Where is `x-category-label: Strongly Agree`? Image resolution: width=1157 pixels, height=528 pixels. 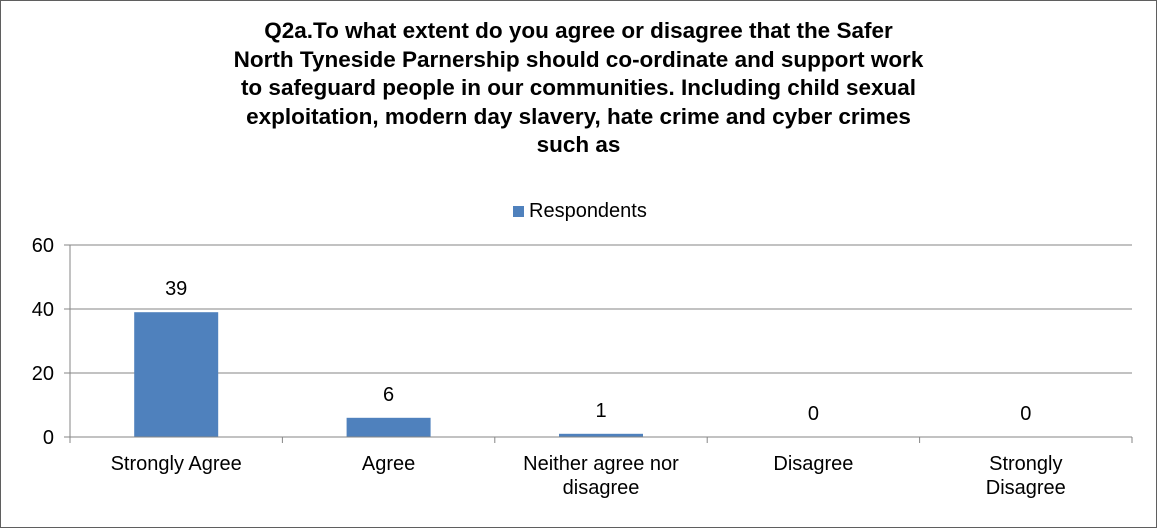
x-category-label: Strongly Agree is located at coordinates (176, 464).